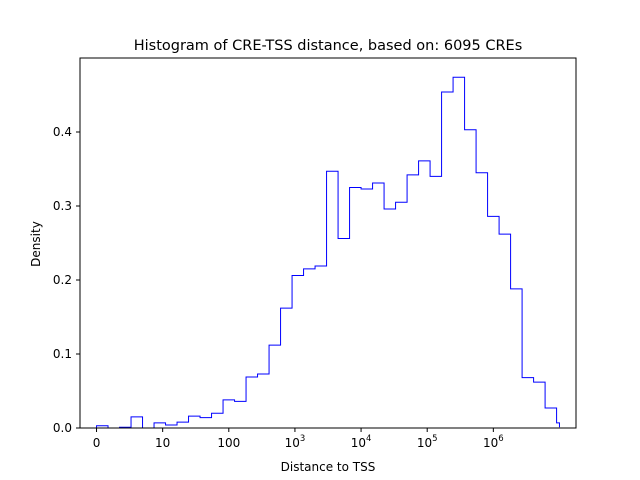 The width and height of the screenshot is (640, 480). I want to click on y-tick-label: 0.4, so click(62, 132).